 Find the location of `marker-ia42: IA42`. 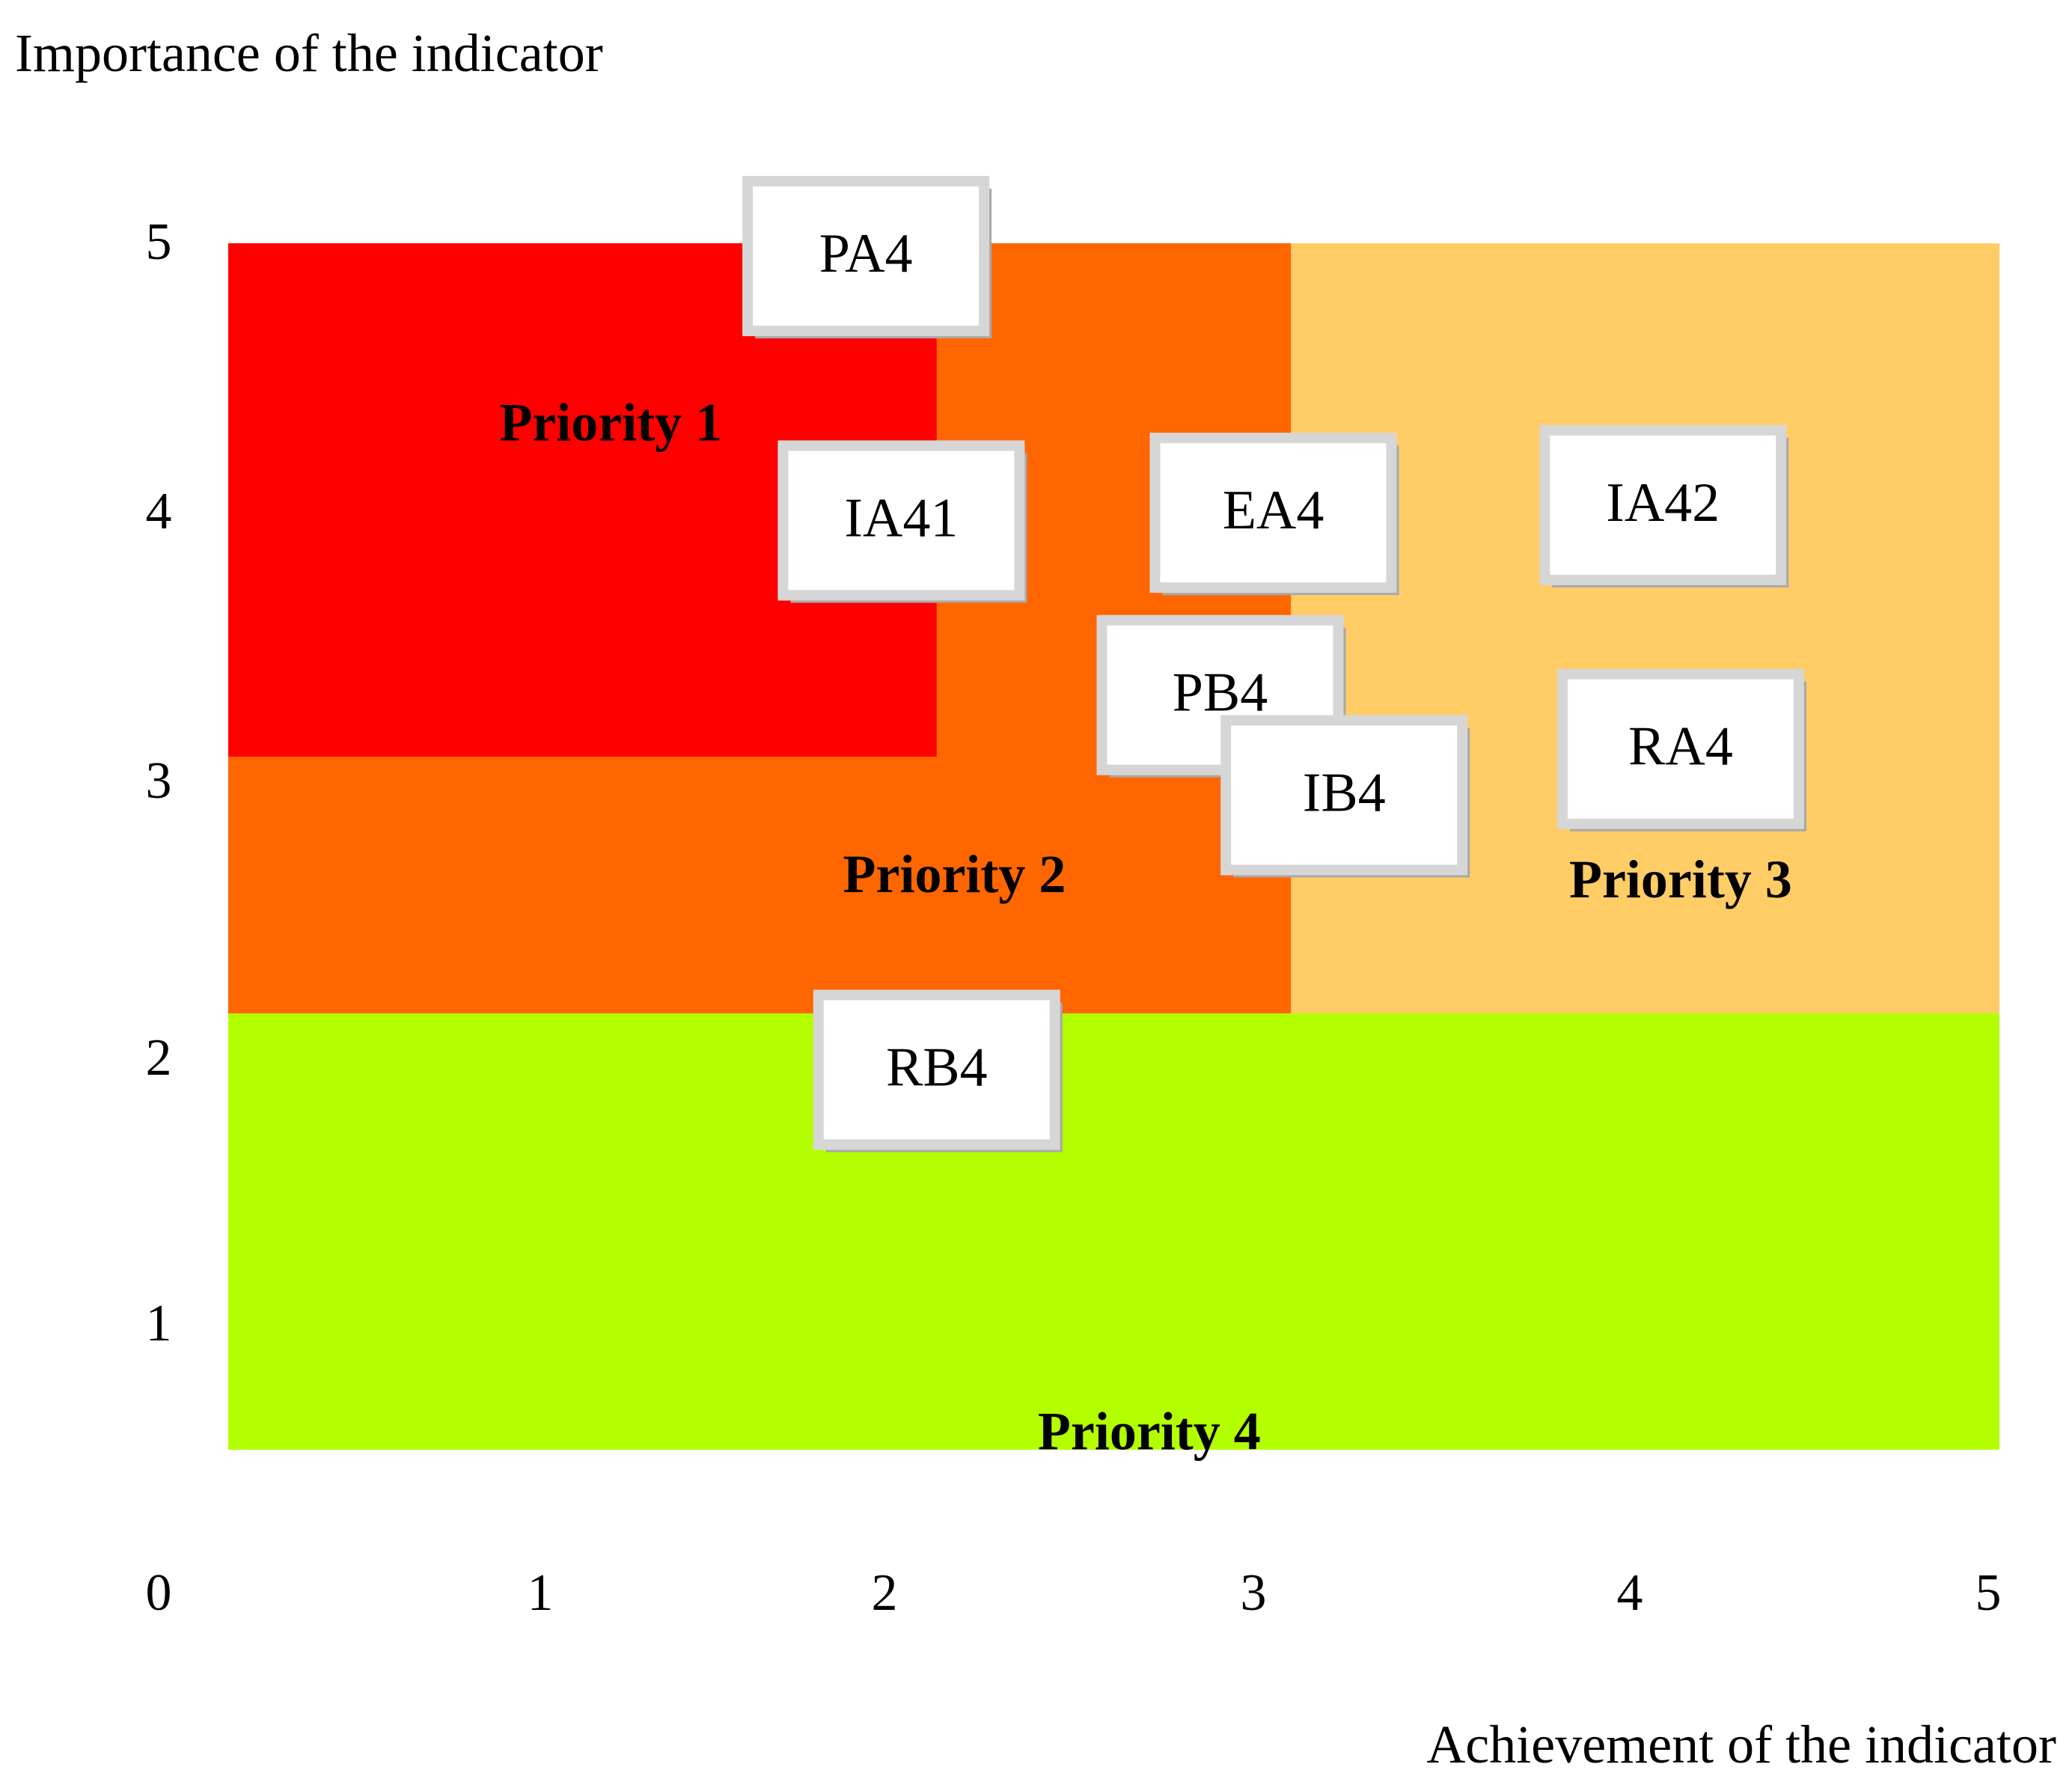

marker-ia42: IA42 is located at coordinates (1664, 506).